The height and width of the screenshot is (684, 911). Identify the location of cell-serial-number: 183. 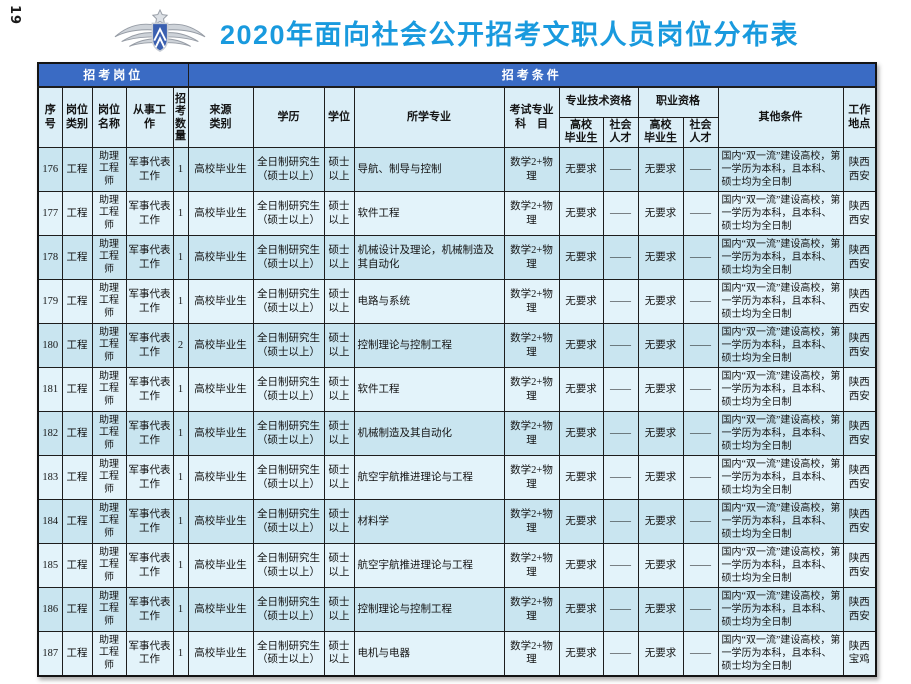
(50, 477).